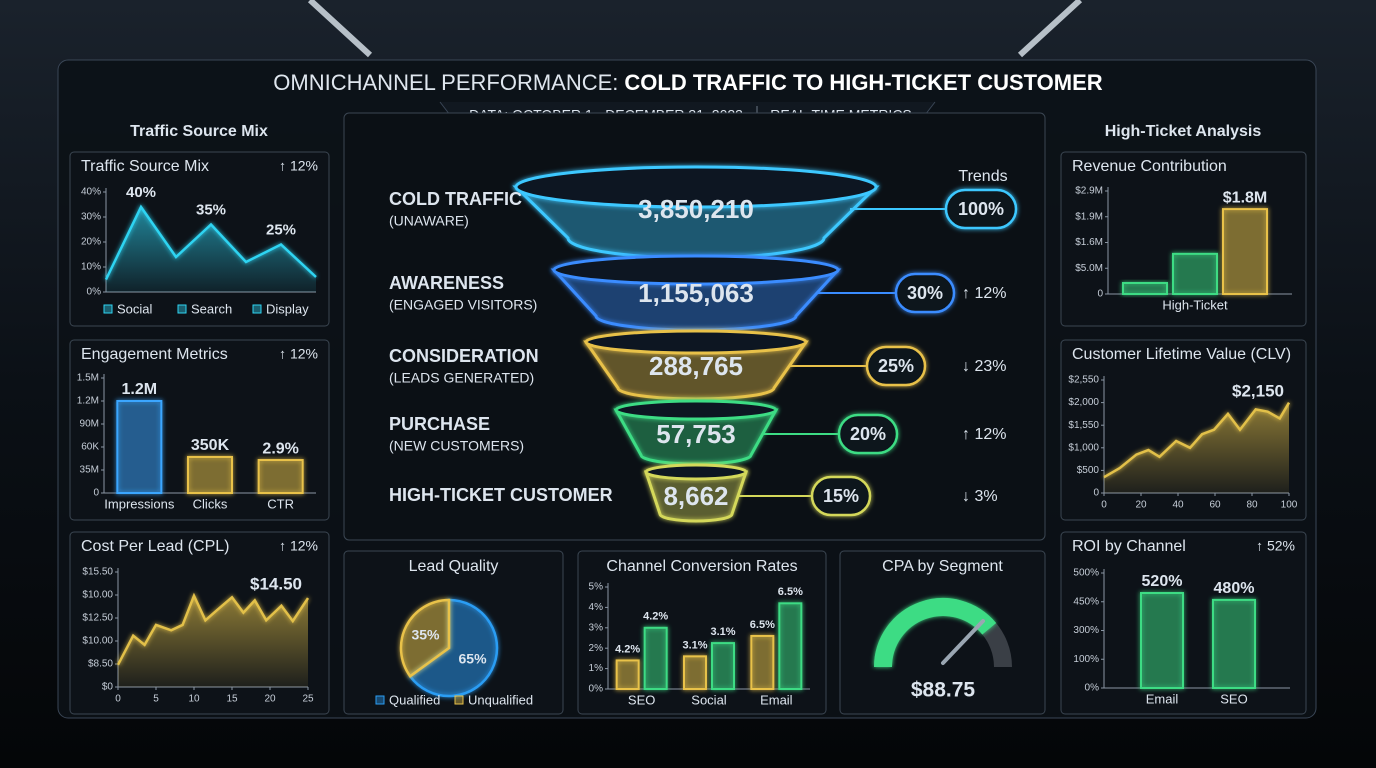  I want to click on stage-share: 15%, so click(841, 496).